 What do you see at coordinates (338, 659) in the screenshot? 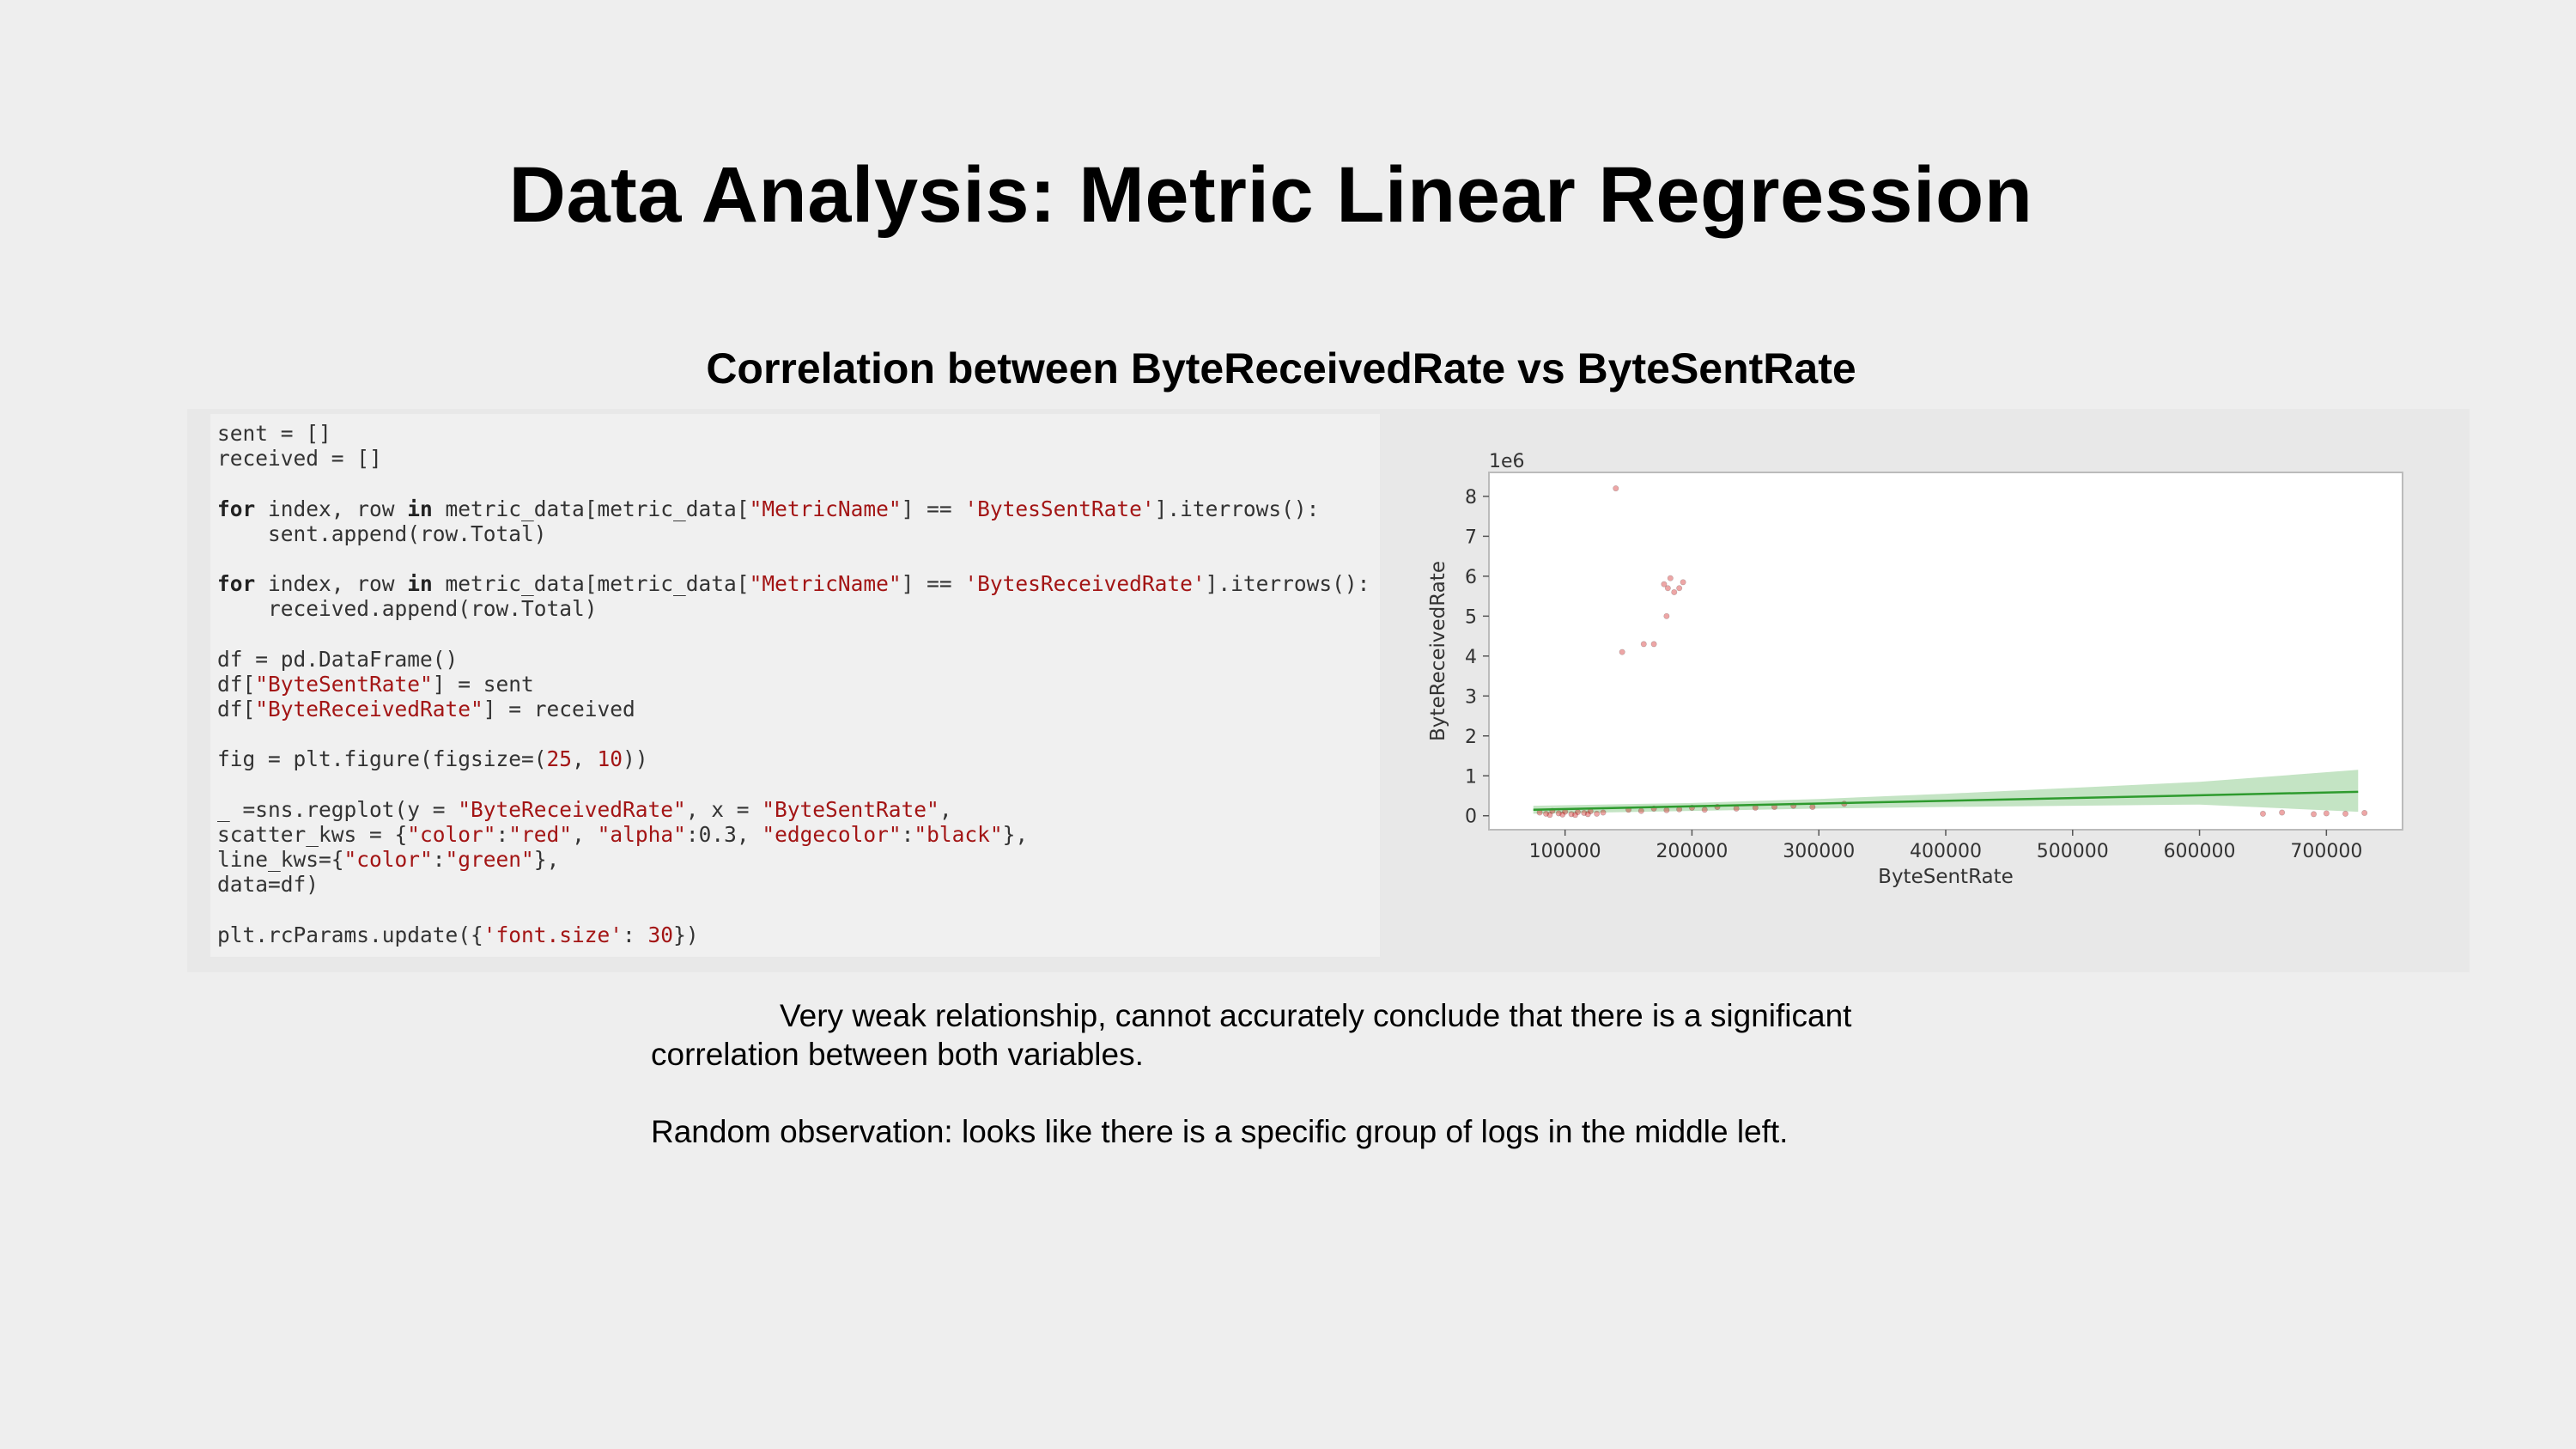
I see `code-token: df = pd.DataFrame()` at bounding box center [338, 659].